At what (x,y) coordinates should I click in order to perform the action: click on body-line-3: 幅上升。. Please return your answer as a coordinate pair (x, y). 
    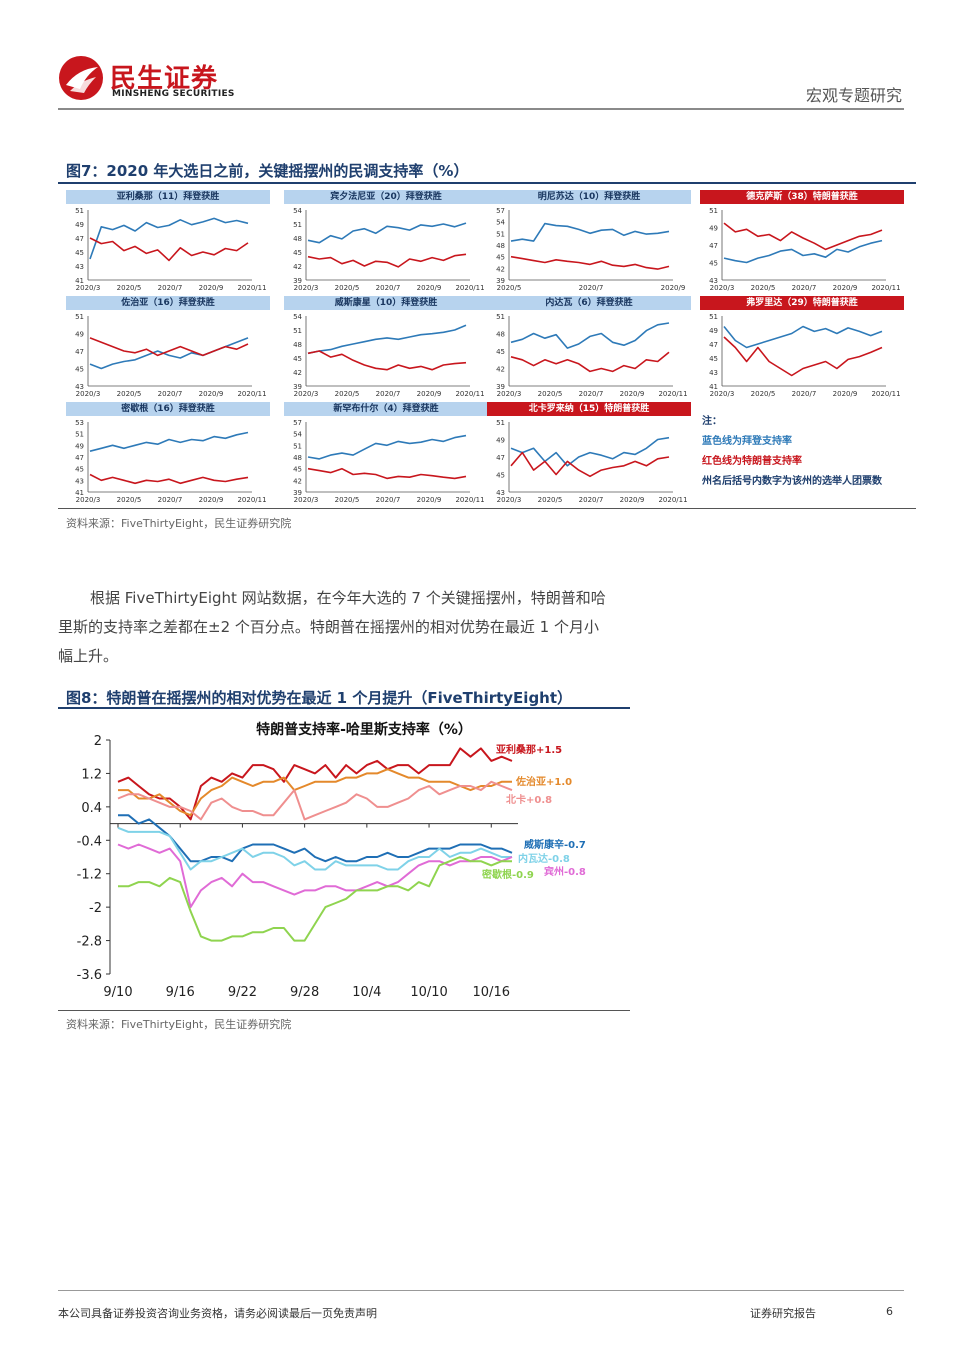
    Looking at the image, I should click on (88, 656).